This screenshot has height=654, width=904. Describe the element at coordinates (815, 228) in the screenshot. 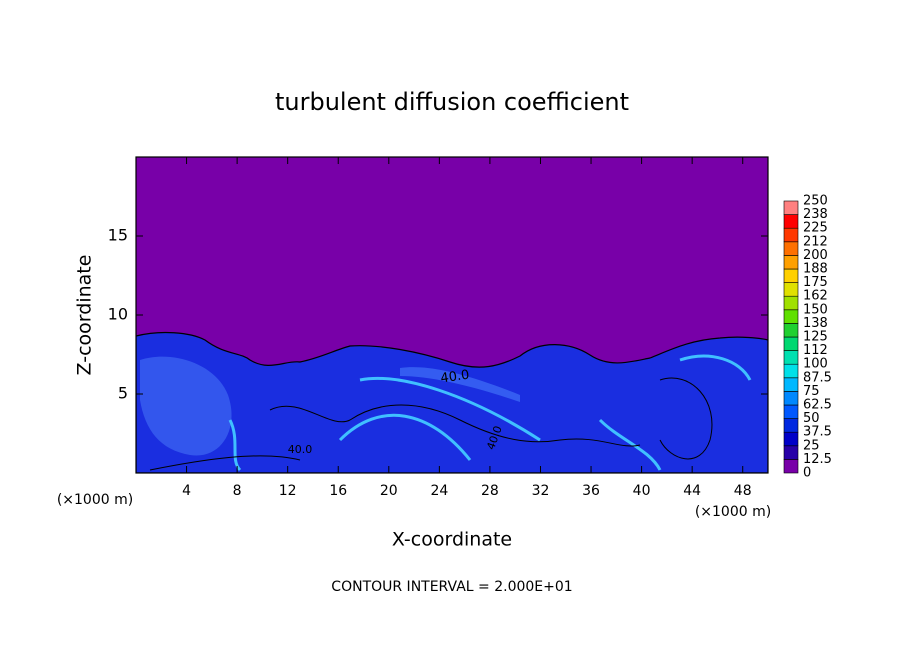

I see `colorbar-label: 225` at that location.